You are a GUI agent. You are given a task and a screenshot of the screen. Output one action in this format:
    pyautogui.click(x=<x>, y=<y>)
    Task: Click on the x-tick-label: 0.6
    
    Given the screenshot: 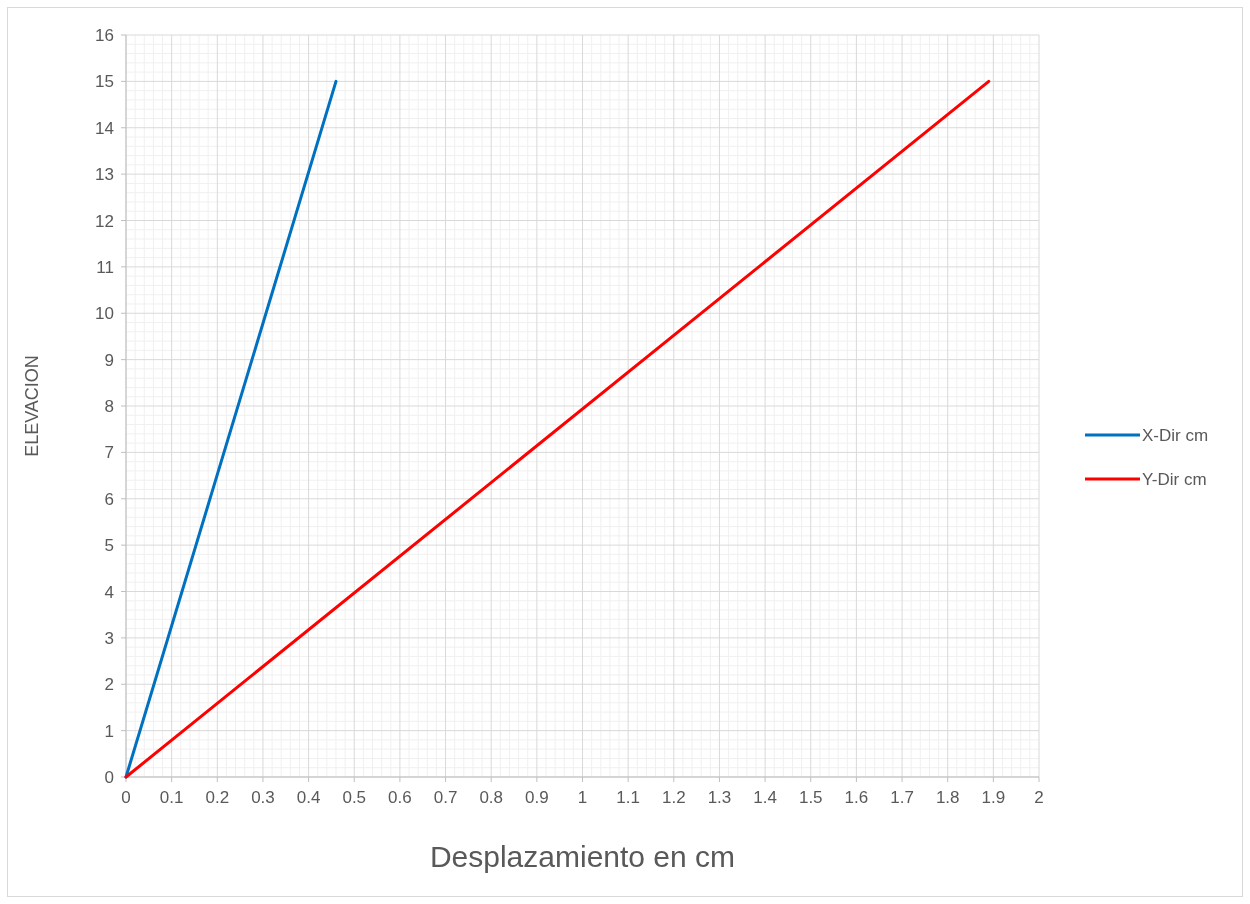 What is the action you would take?
    pyautogui.click(x=400, y=797)
    